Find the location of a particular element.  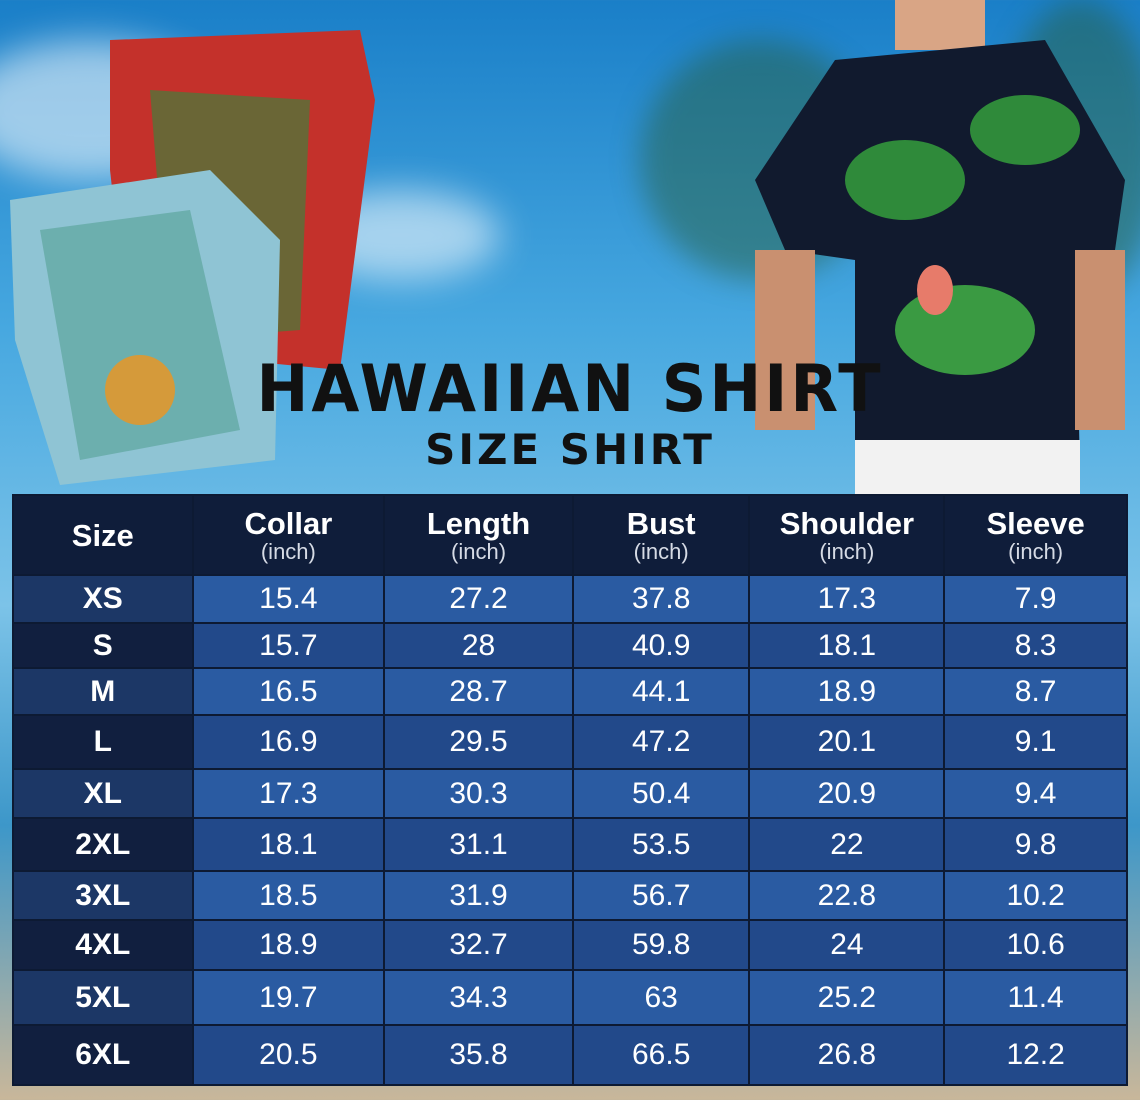

table-row: L 16.9 29.5 47.2 20.1 9.1 is located at coordinates (570, 742).